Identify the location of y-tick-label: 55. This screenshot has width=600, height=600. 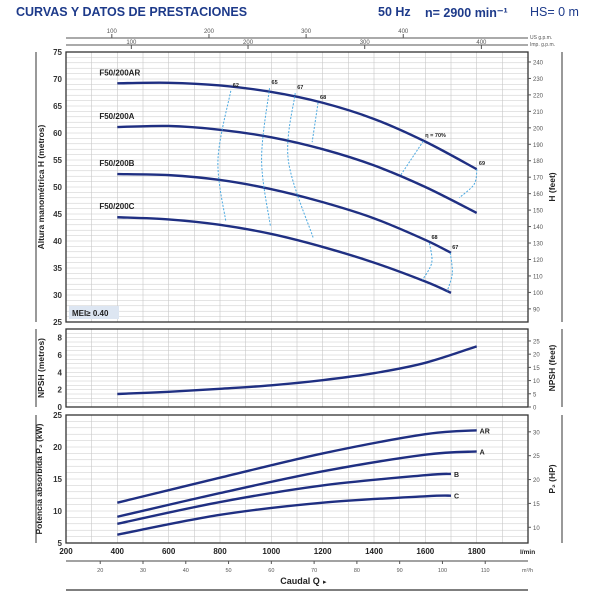
(57, 160).